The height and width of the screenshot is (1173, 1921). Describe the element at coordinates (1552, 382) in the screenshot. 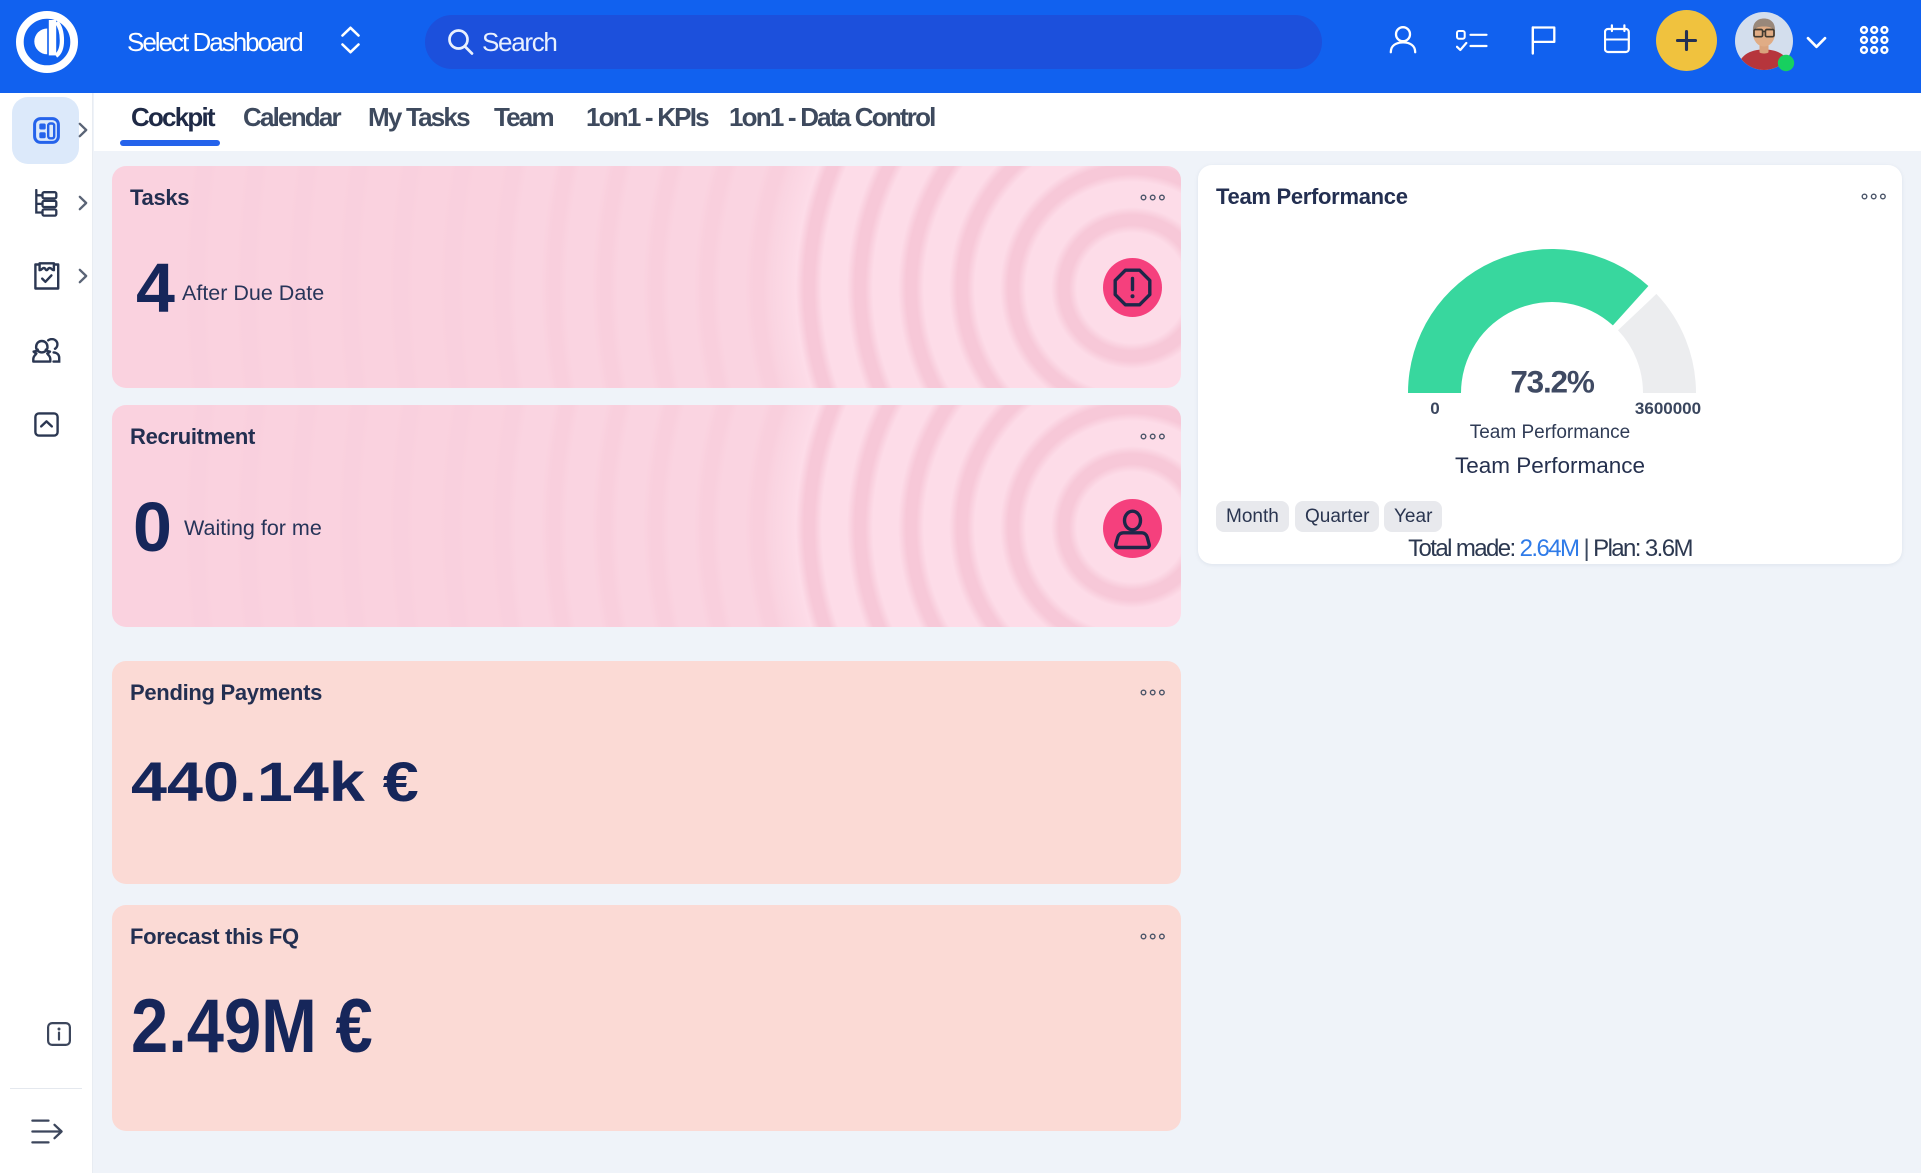

I see `svg-text: 73.2%` at that location.